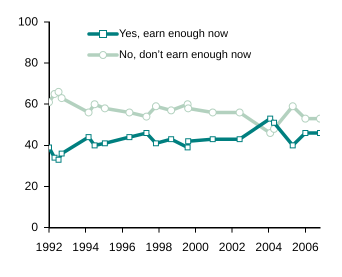 Image resolution: width=342 pixels, height=277 pixels. Describe the element at coordinates (28, 21) in the screenshot. I see `y-tick-label: 100` at that location.